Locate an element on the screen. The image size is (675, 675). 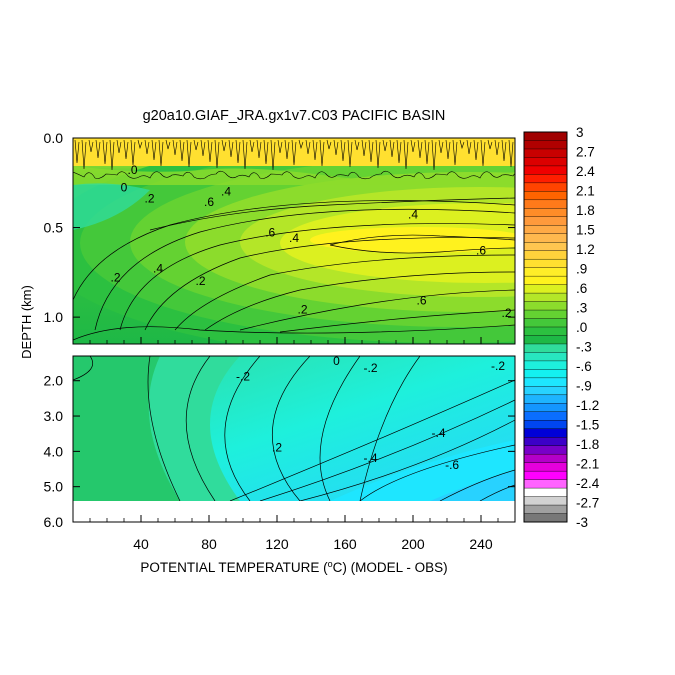
colorbar-label: -3 is located at coordinates (582, 522).